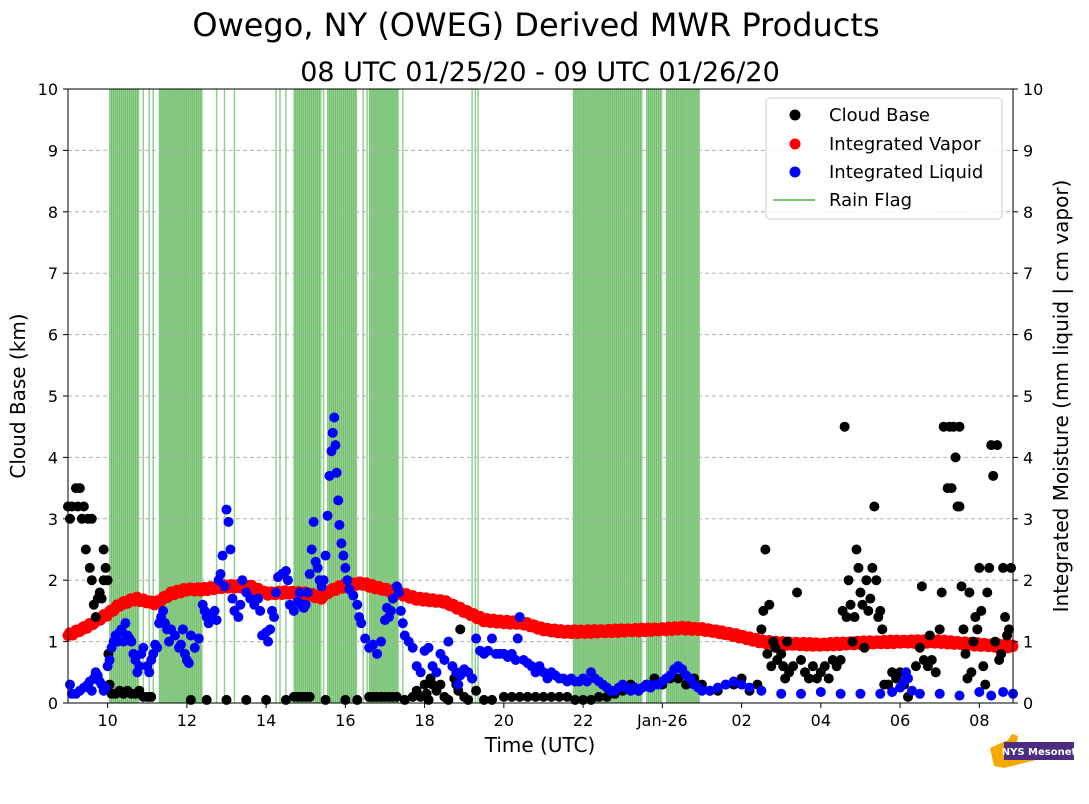 Image resolution: width=1089 pixels, height=804 pixels. Describe the element at coordinates (266, 720) in the screenshot. I see `x-tick-label: 14` at that location.